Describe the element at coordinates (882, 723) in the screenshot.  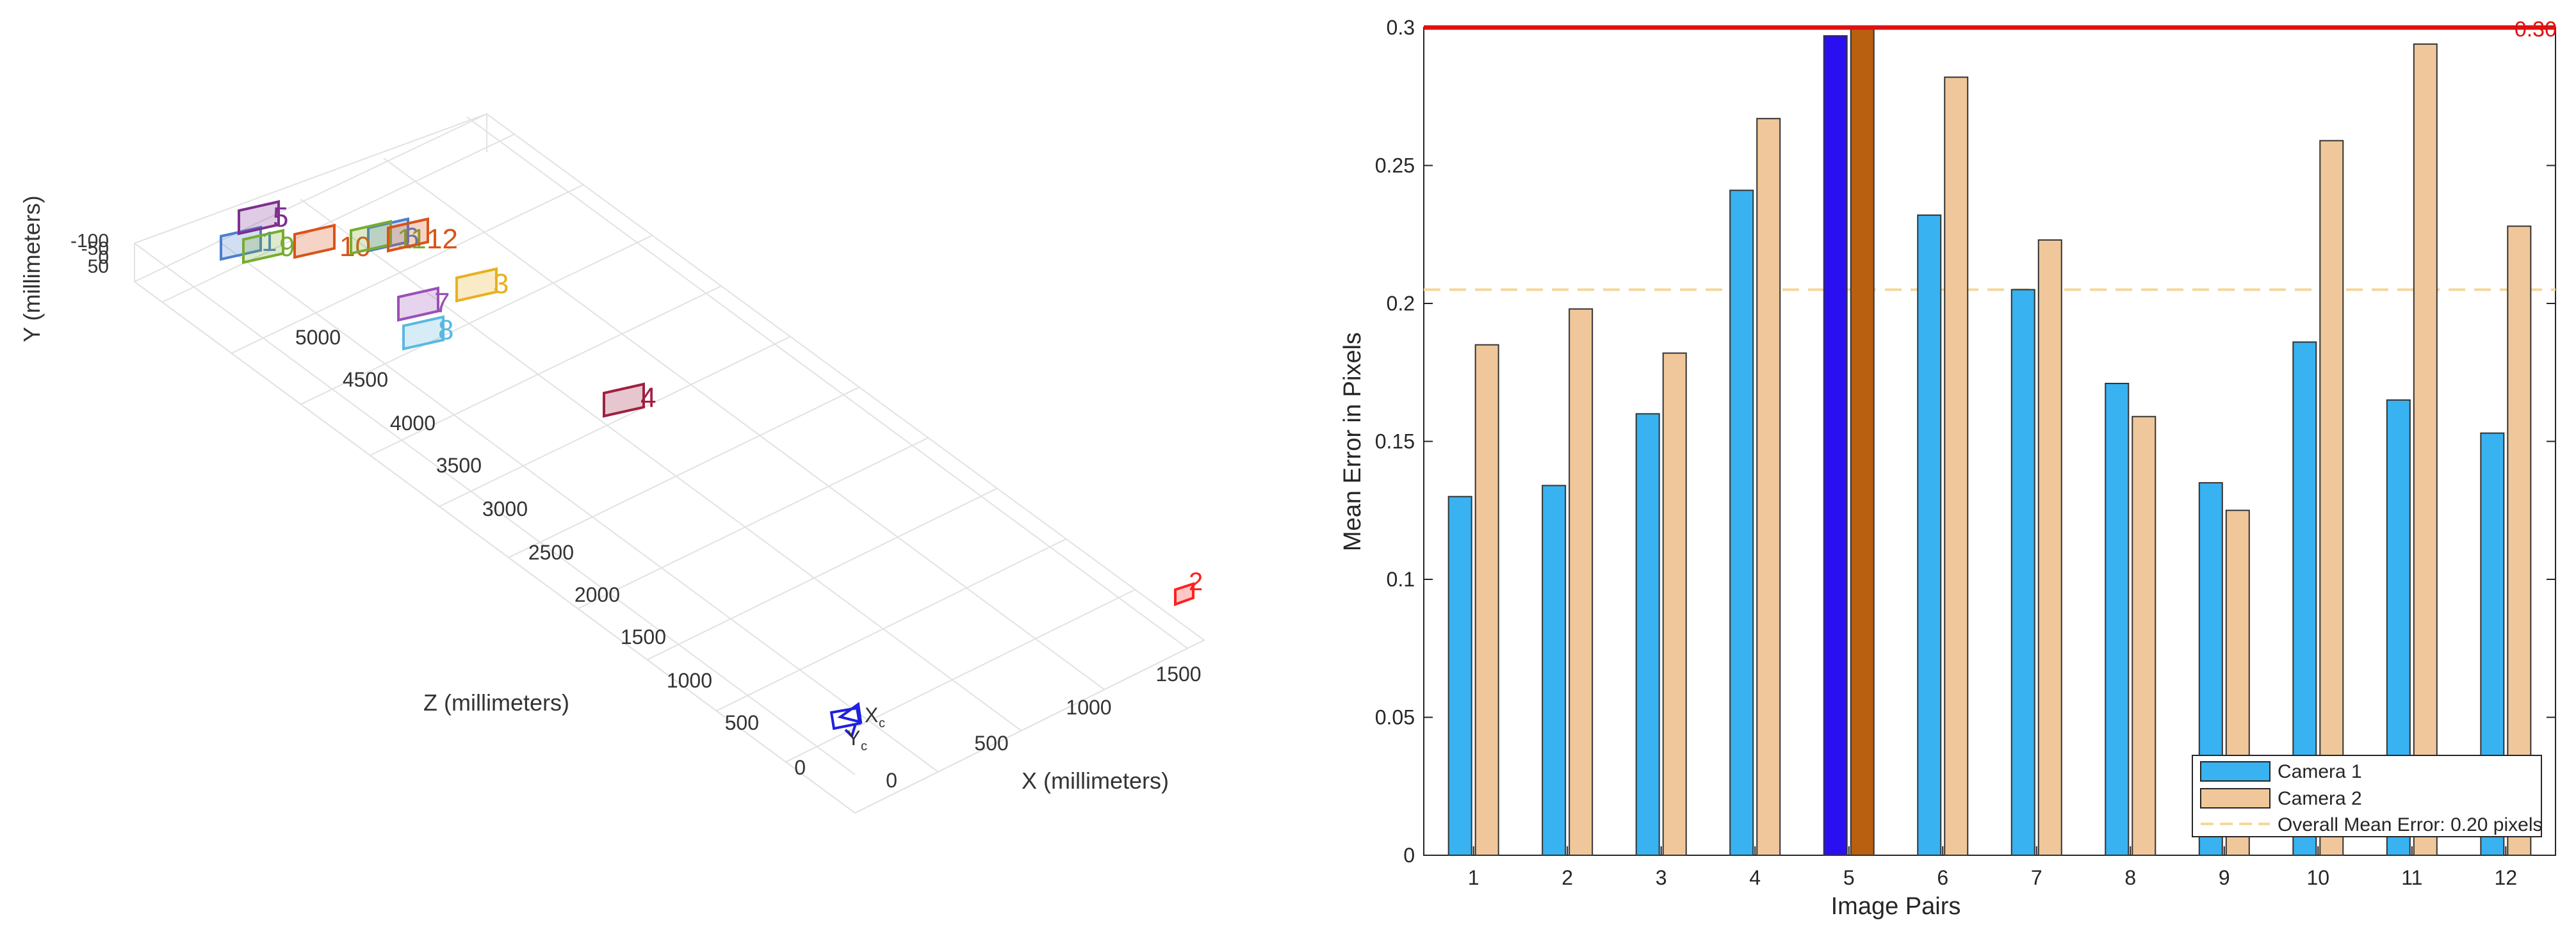
I see `camera-x-sub: c` at that location.